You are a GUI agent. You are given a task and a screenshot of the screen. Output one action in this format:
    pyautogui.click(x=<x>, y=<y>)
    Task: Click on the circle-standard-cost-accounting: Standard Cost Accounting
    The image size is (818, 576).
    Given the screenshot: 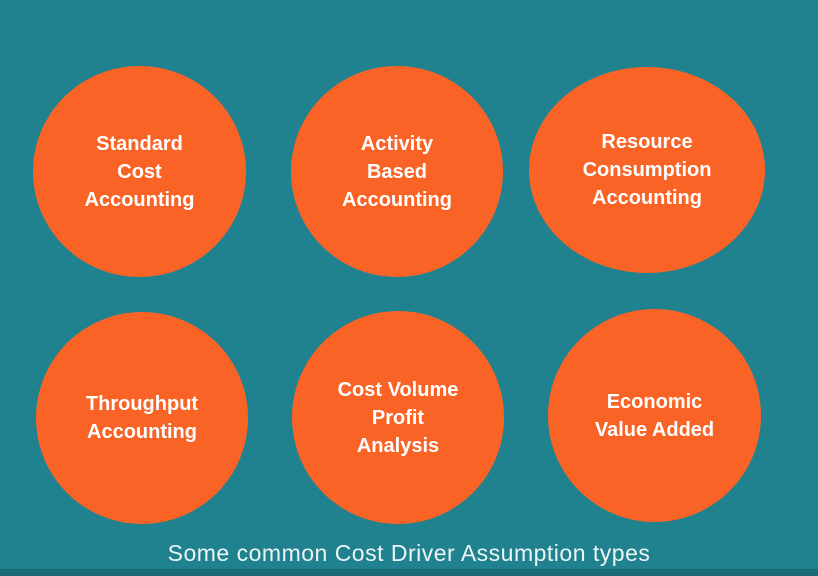 What is the action you would take?
    pyautogui.click(x=139, y=171)
    